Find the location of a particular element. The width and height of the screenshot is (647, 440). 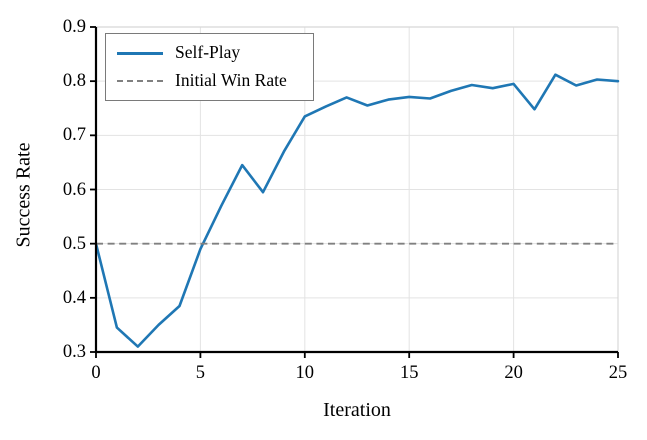

legend-label-self-play: Self-Play is located at coordinates (208, 52).